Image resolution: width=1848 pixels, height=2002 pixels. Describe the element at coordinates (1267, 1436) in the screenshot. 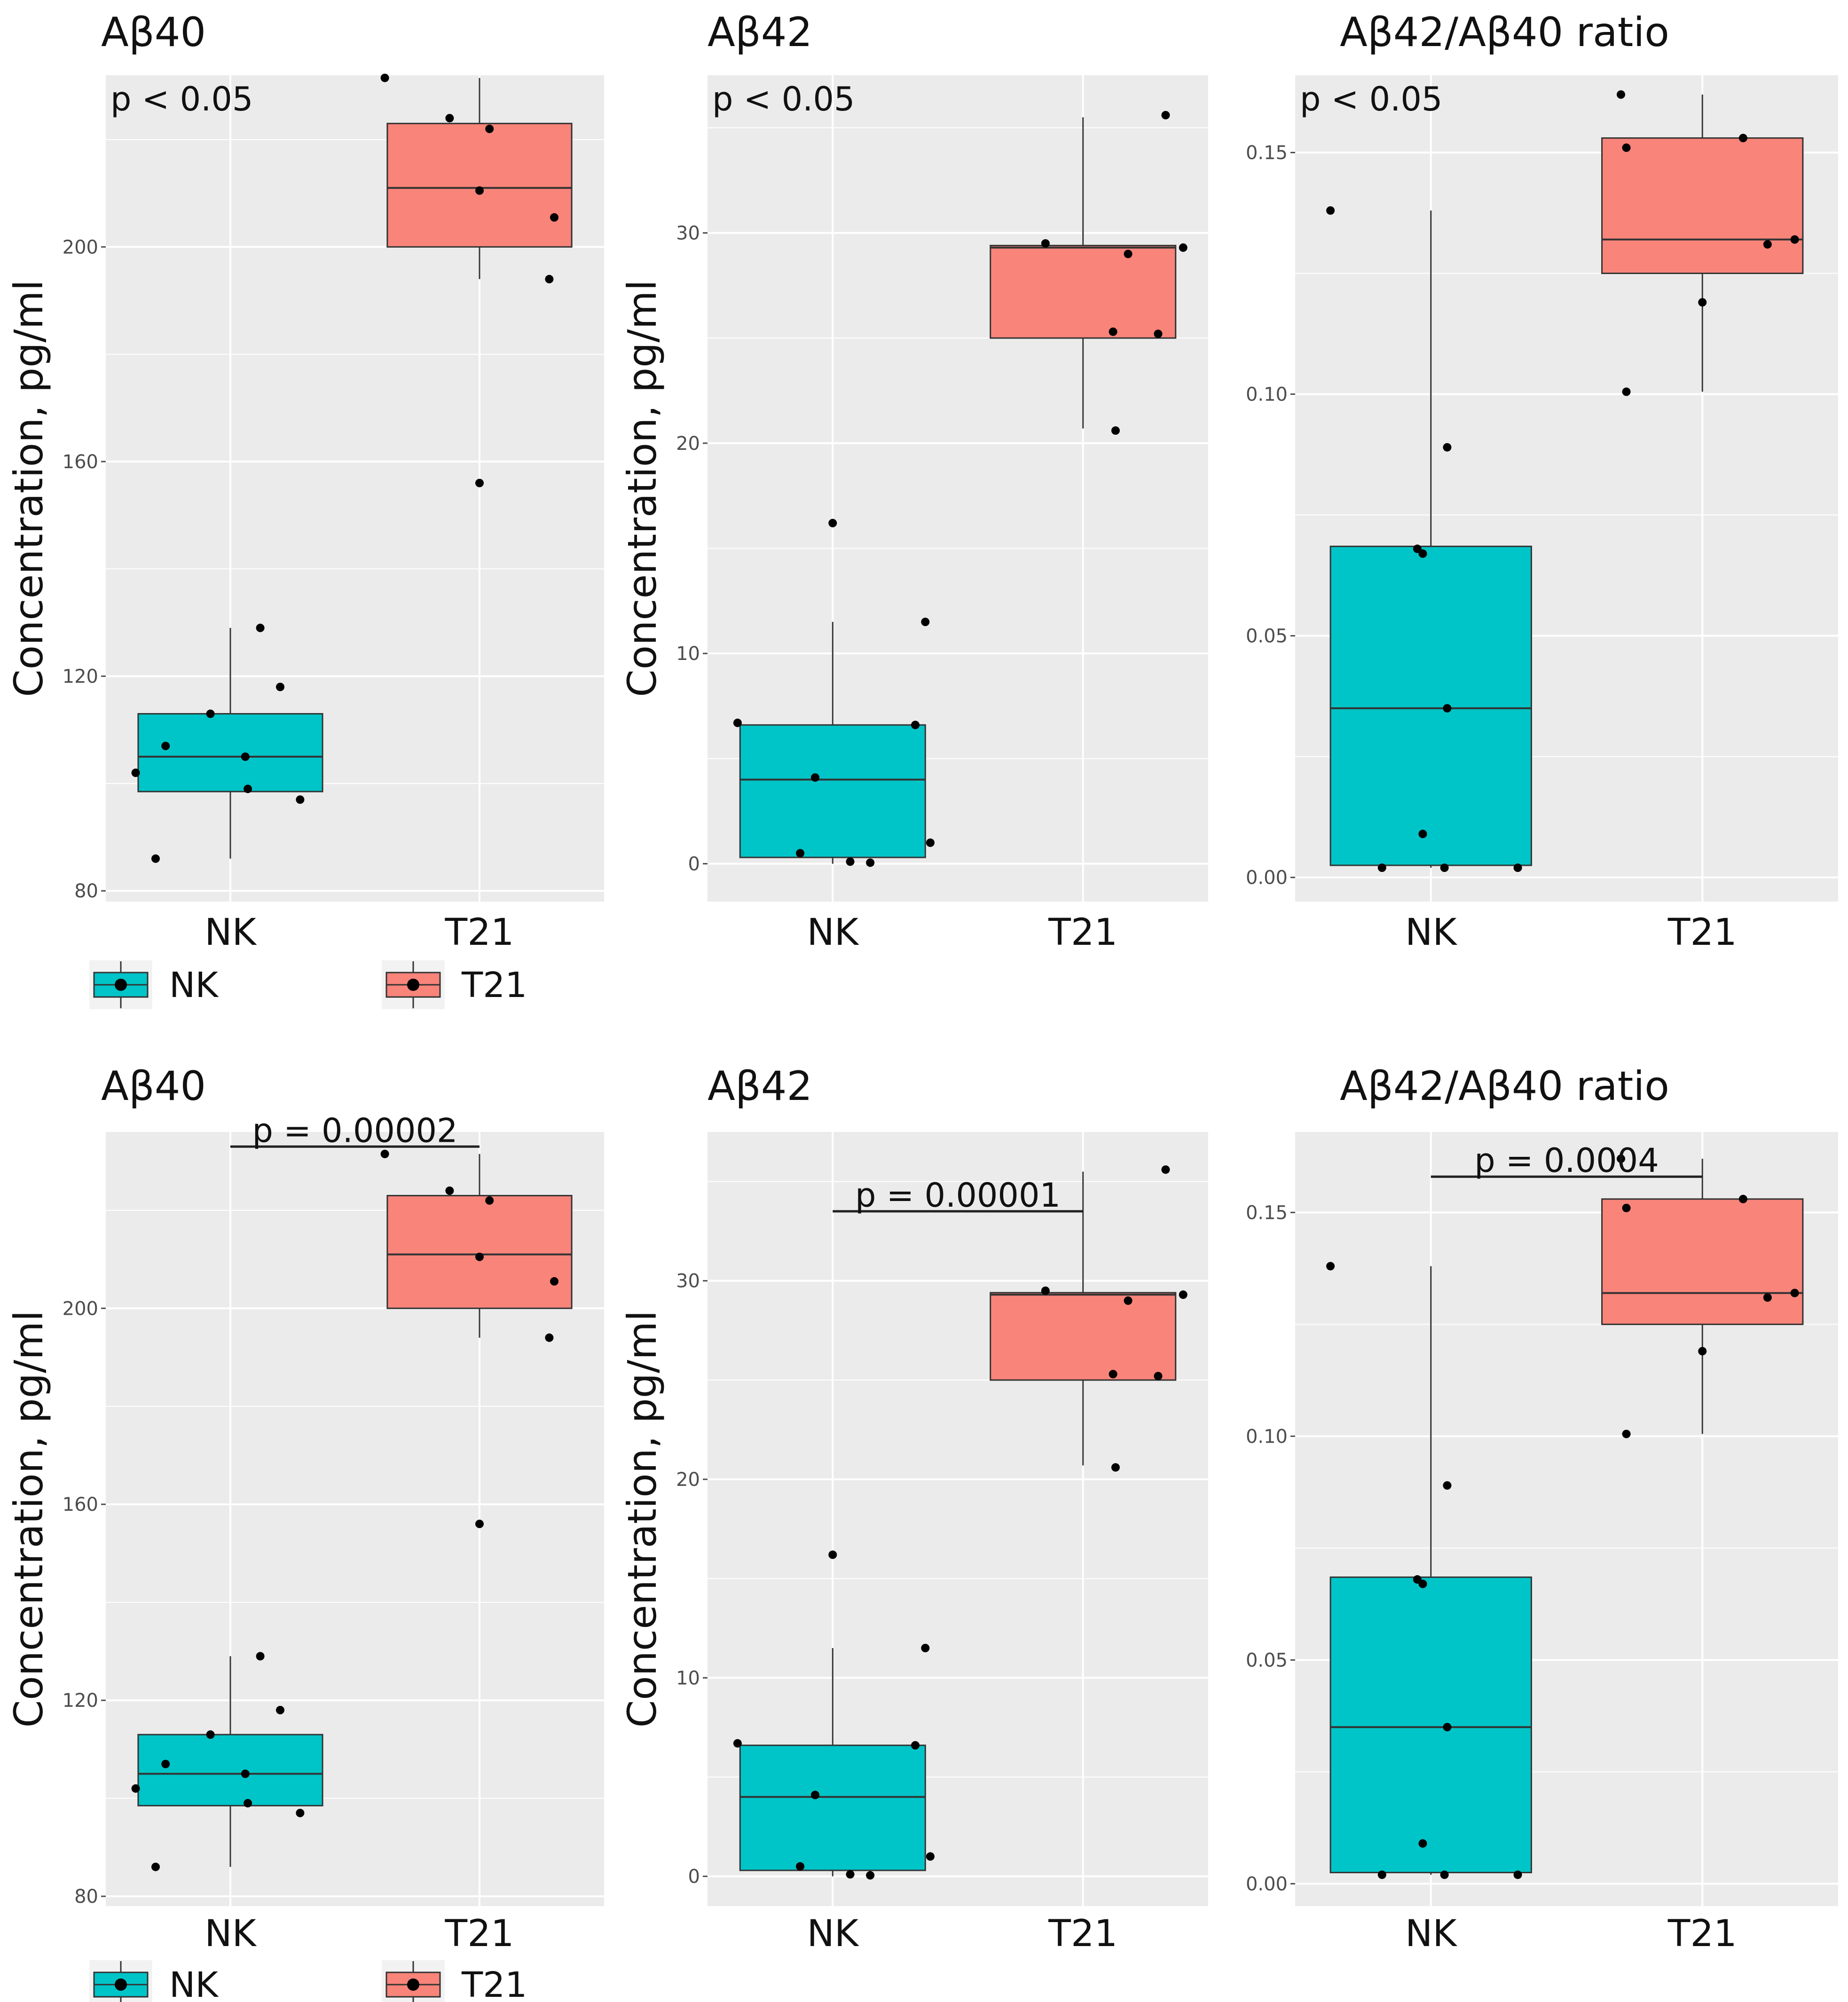

I see `y-tick-label: 0.10` at that location.